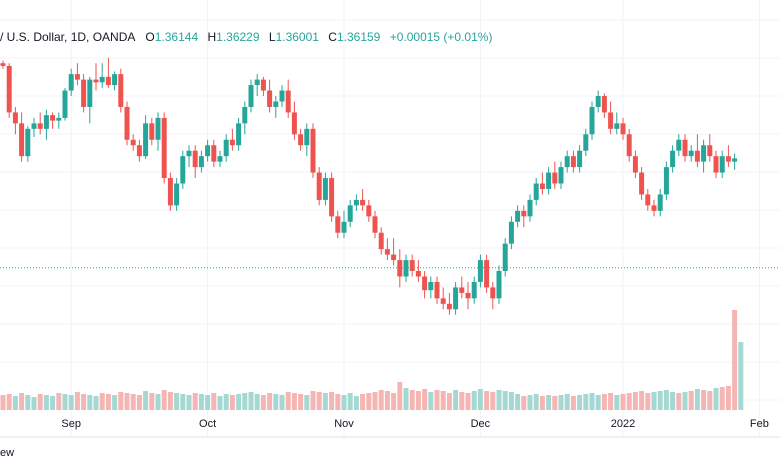 This screenshot has width=780, height=470. What do you see at coordinates (212, 37) in the screenshot?
I see `high-label: H` at bounding box center [212, 37].